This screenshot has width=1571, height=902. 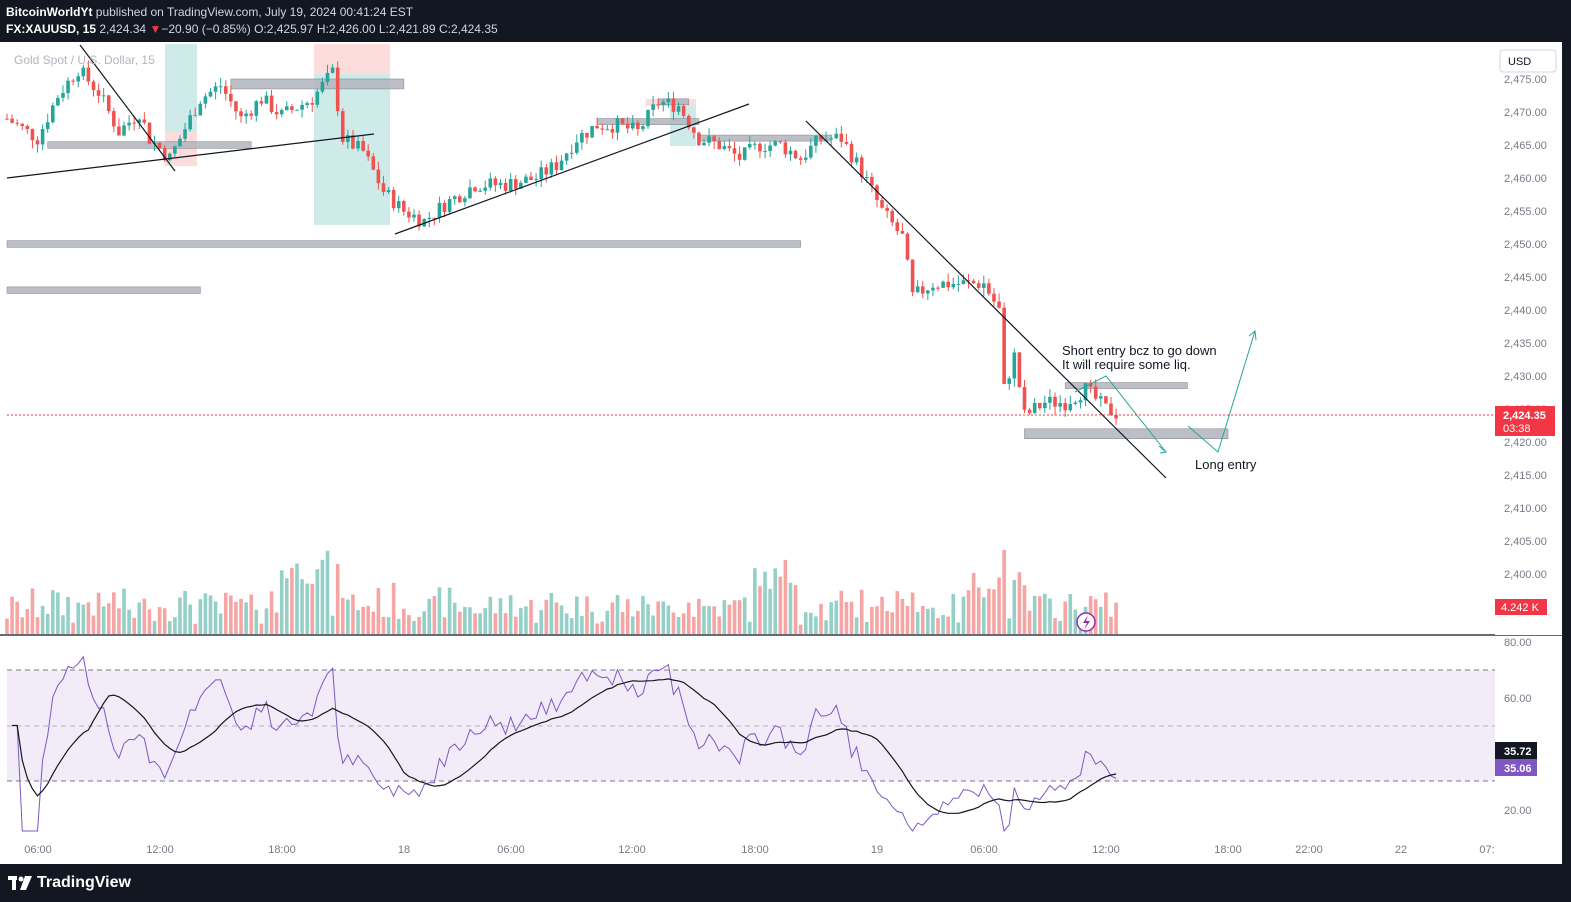 I want to click on annotation-long: Long entry, so click(x=1226, y=464).